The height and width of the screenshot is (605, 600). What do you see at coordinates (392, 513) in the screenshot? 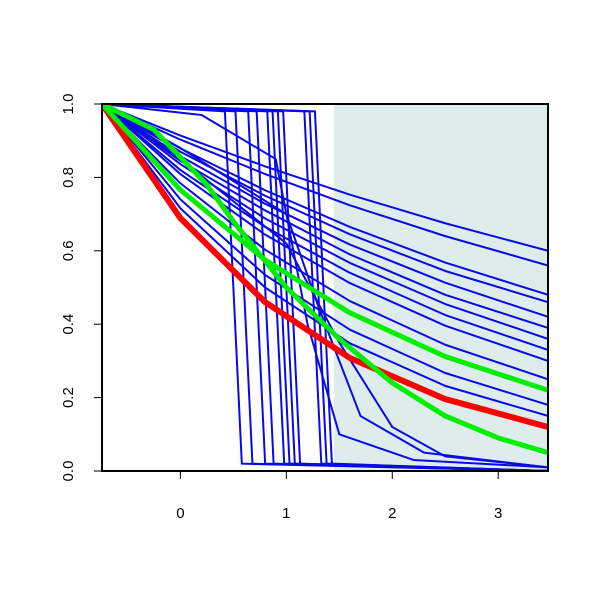
I see `x-tick-label: 2` at bounding box center [392, 513].